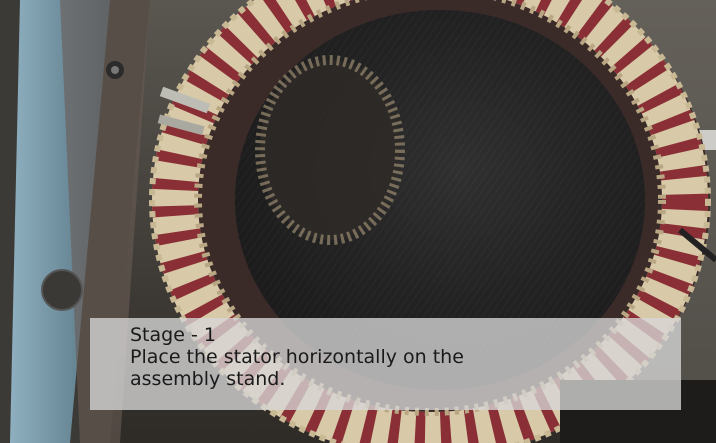 The image size is (716, 443). I want to click on cable, so click(697, 245).